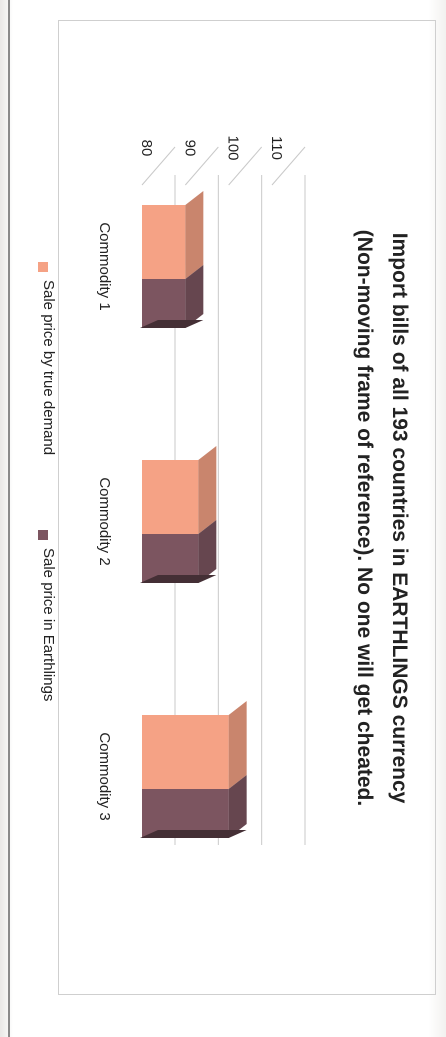  What do you see at coordinates (276, 148) in the screenshot?
I see `y-tick-label: 110` at bounding box center [276, 148].